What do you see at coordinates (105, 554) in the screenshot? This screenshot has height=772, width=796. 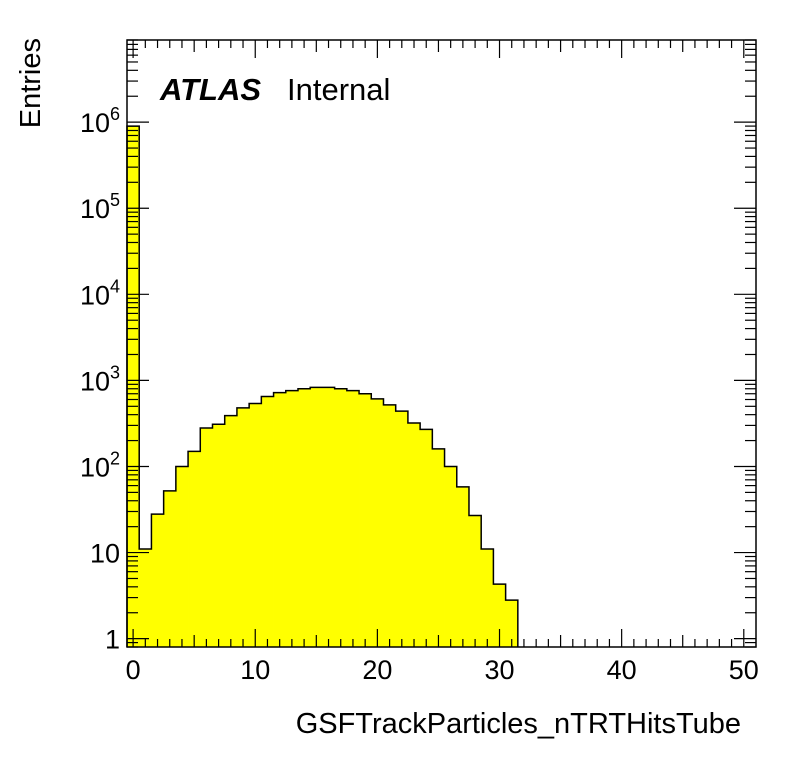 I see `y-tick-label: 10` at bounding box center [105, 554].